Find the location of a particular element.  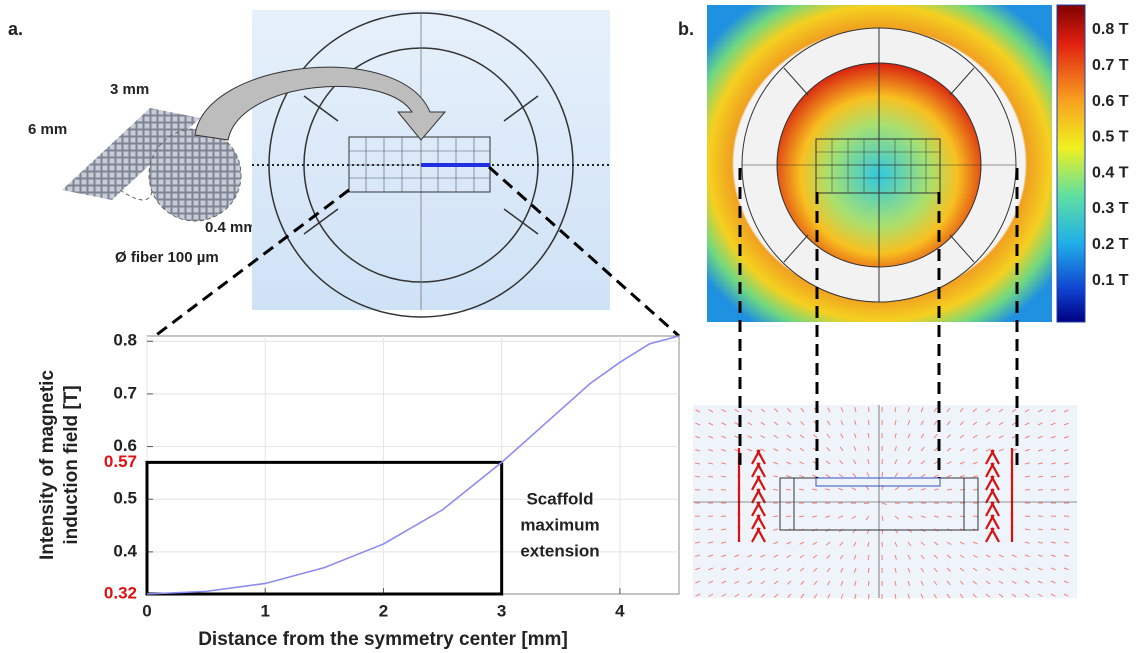

y-axis-label: Intensity of magnetic is located at coordinates (47, 465).